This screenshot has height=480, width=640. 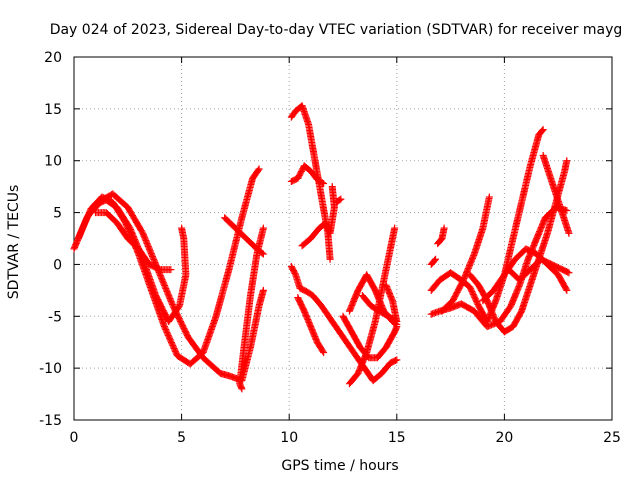 I want to click on y-tick-label: 0, so click(x=57, y=265).